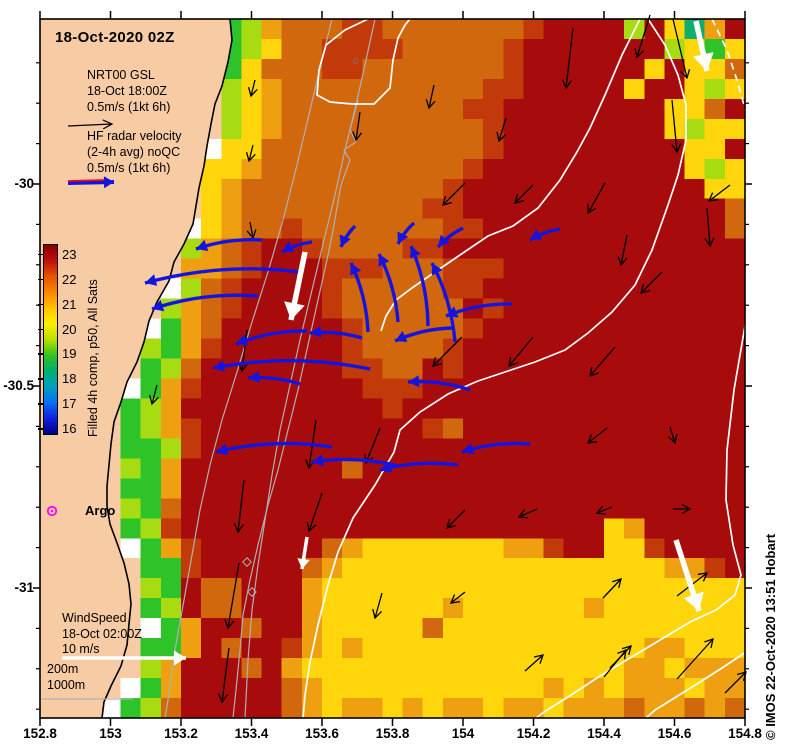 This screenshot has height=750, width=789. What do you see at coordinates (69, 304) in the screenshot?
I see `colorbar-tick-label: 21` at bounding box center [69, 304].